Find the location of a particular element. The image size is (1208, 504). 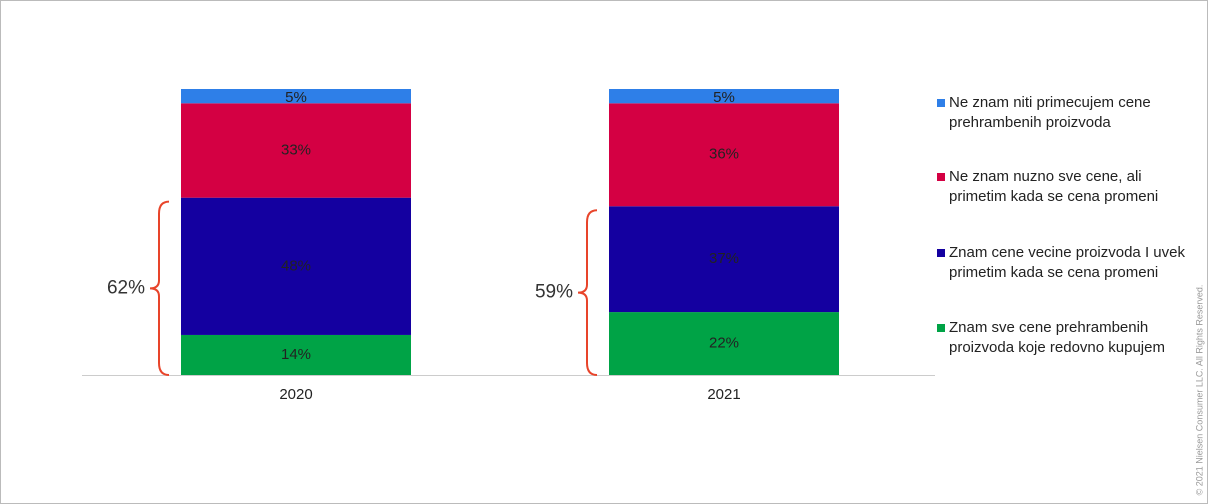

value-label: 22% is located at coordinates (724, 343).